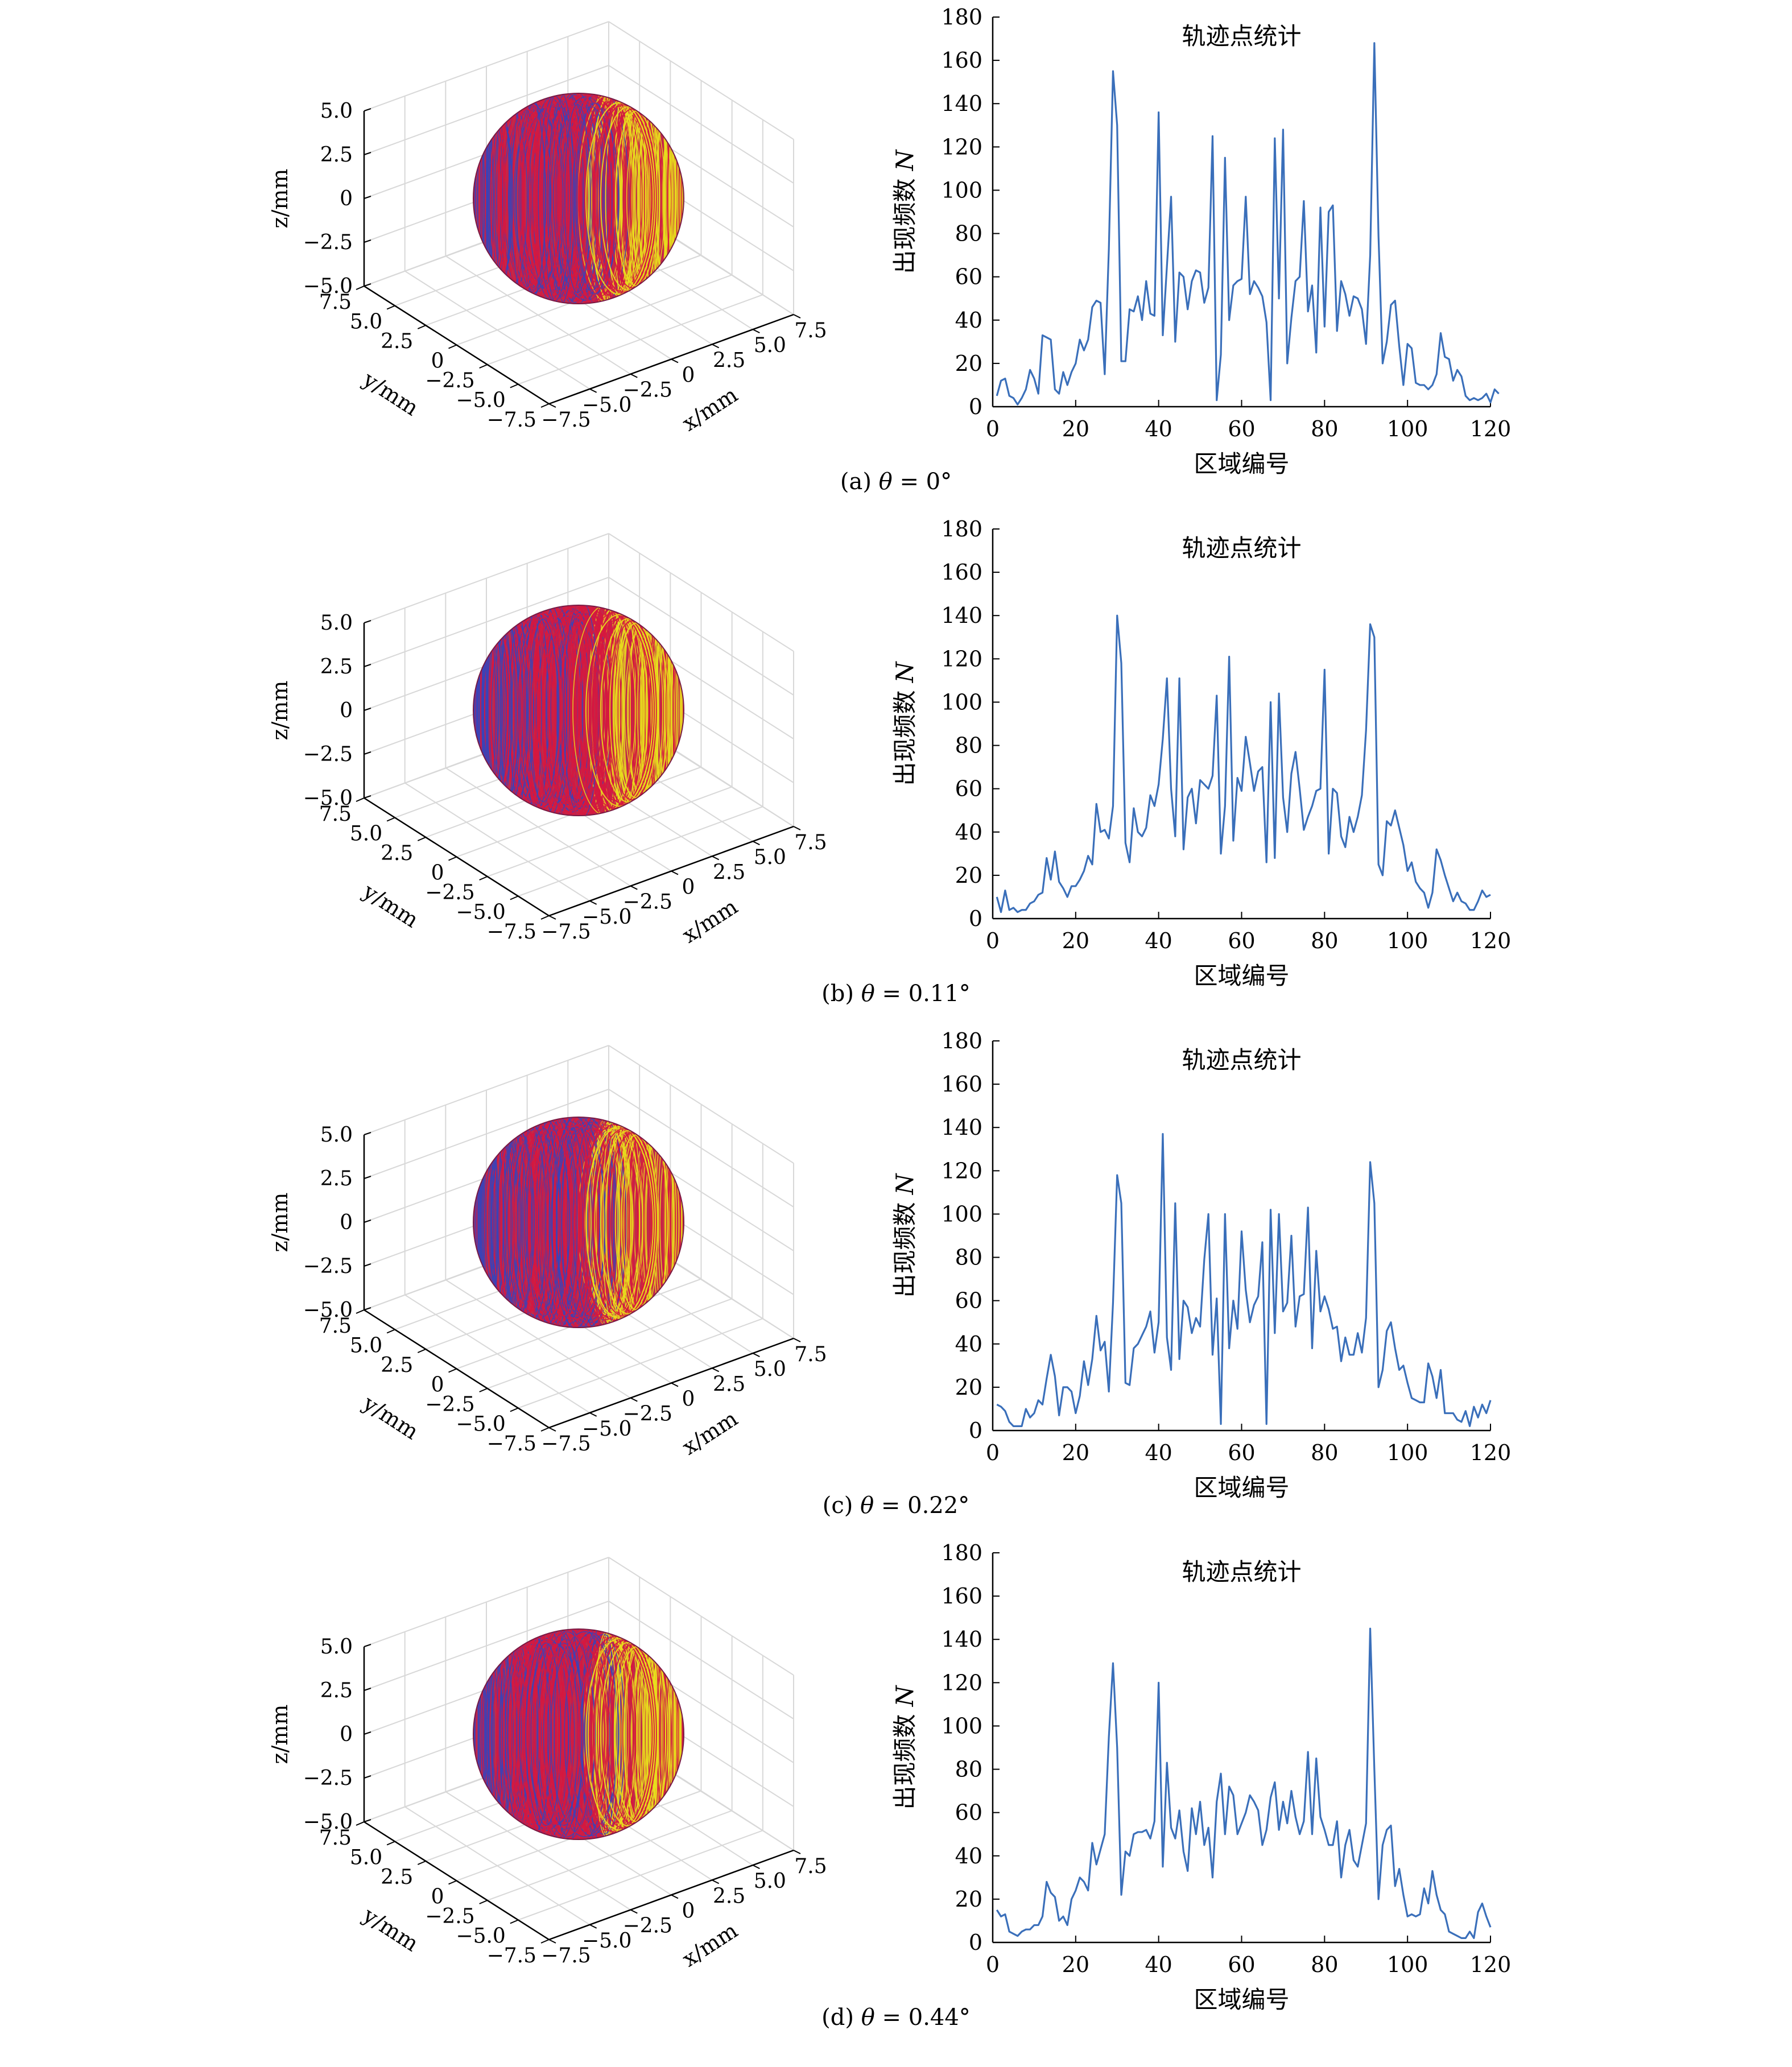  I want to click on y-tick-label: 80, so click(968, 1257).